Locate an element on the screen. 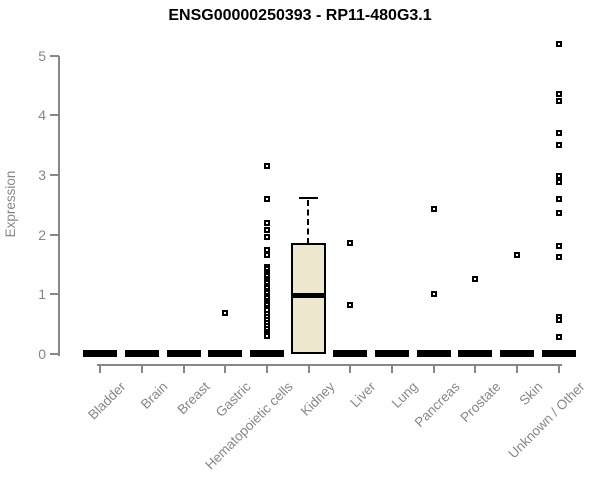  whisker-cap is located at coordinates (308, 197).